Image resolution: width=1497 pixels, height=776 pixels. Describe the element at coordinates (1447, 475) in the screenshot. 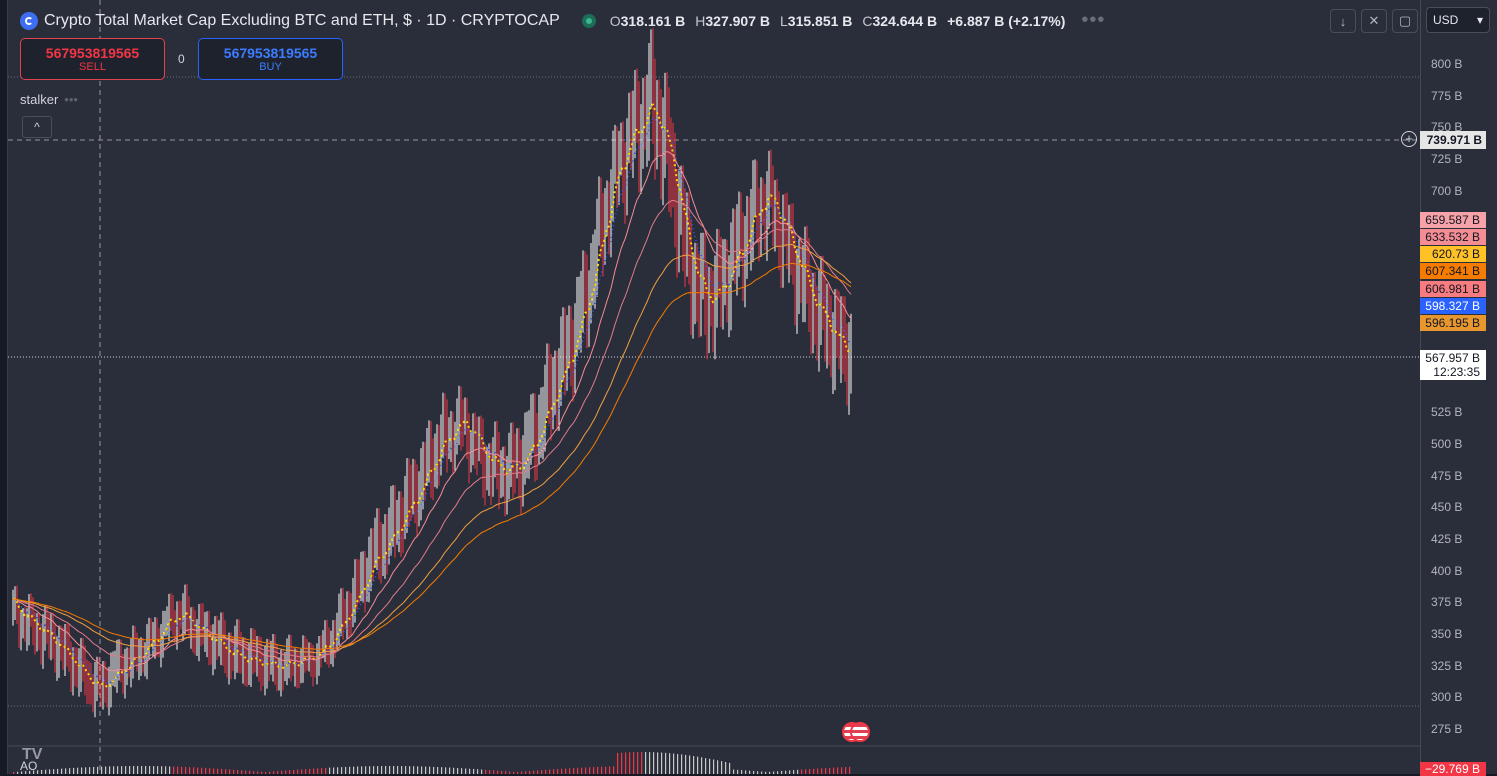

I see `price-tick: 475 B` at that location.